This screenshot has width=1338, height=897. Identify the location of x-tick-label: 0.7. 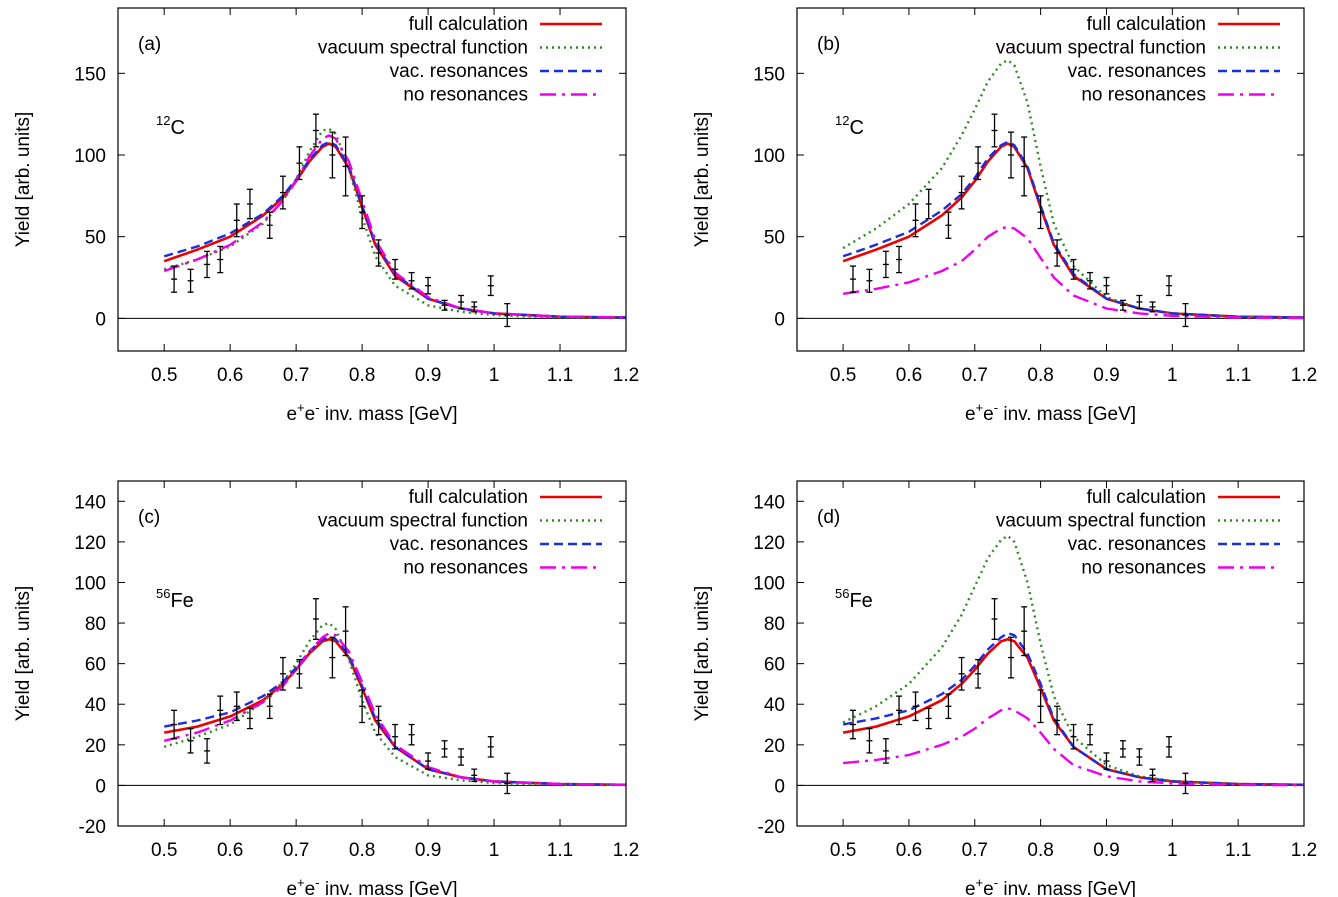
(975, 375).